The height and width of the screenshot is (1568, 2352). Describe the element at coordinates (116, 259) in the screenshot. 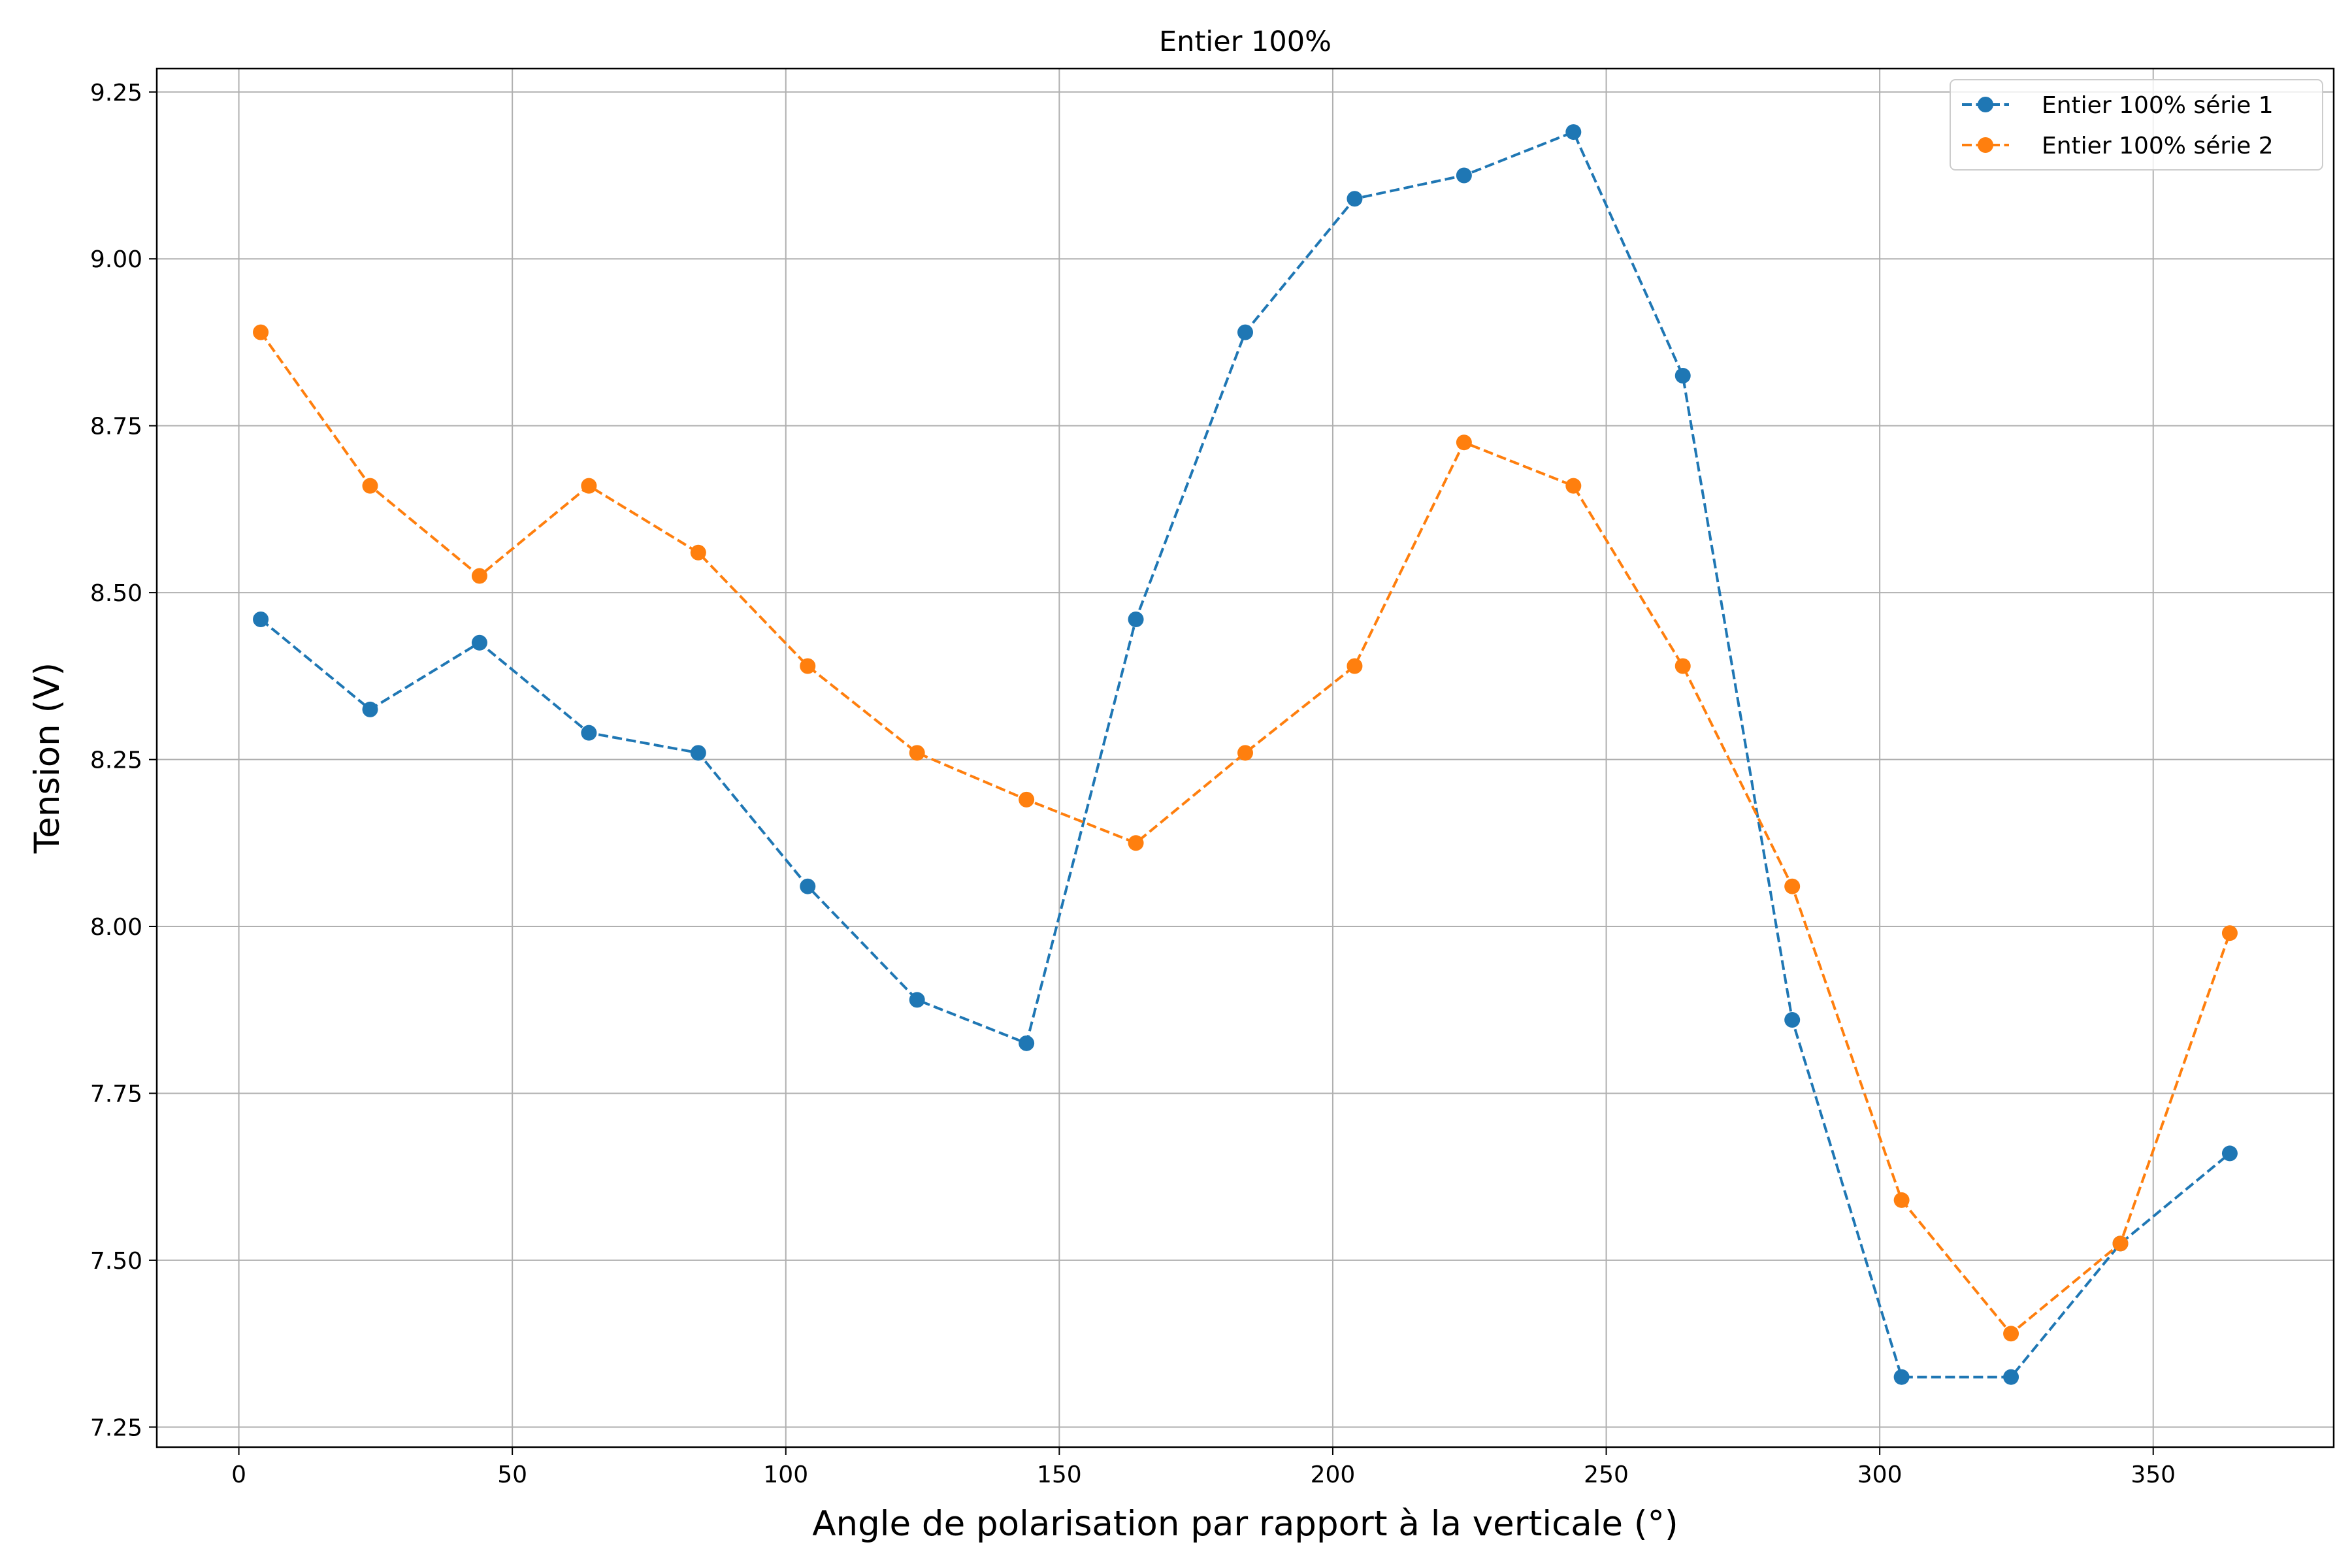

I see `y-tick-label: 9.00` at that location.